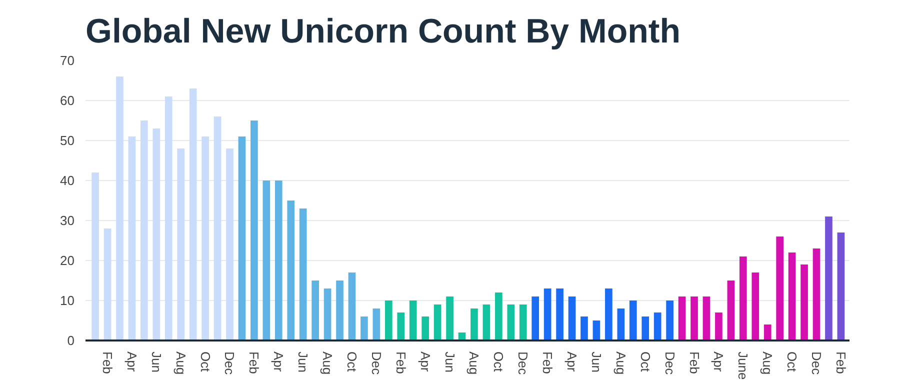  What do you see at coordinates (67, 100) in the screenshot?
I see `y-tick-label: 60` at bounding box center [67, 100].